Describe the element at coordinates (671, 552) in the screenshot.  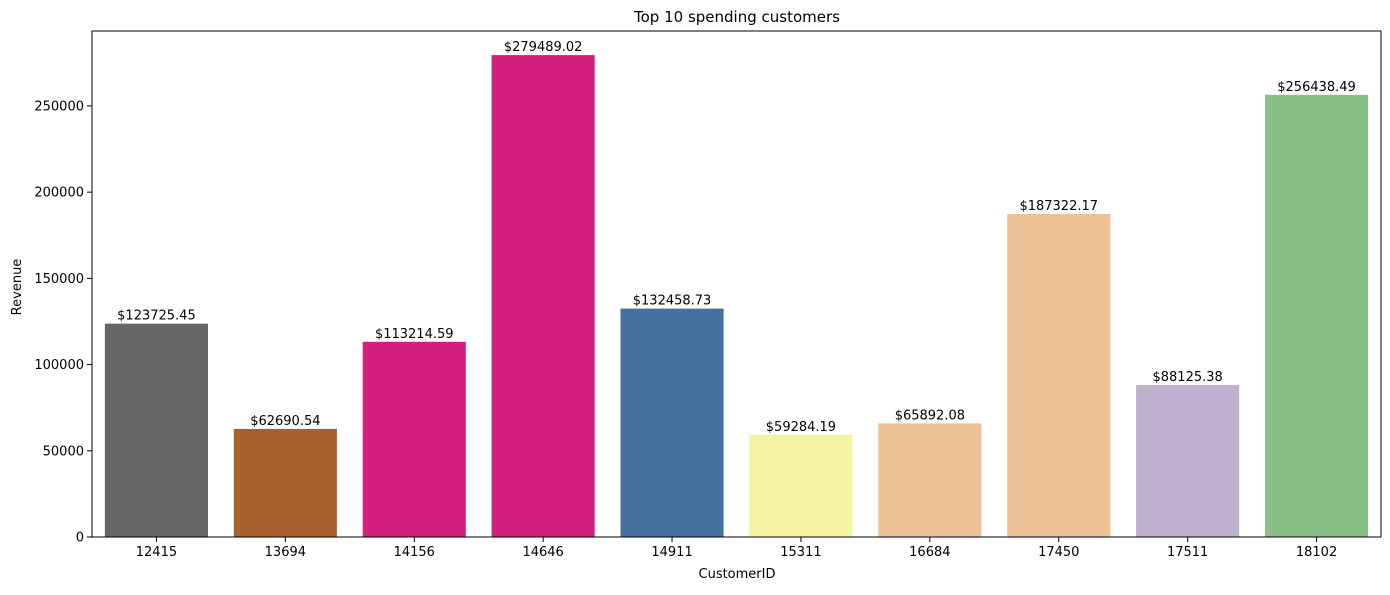
I see `x-tick-label-14911: 14911` at that location.